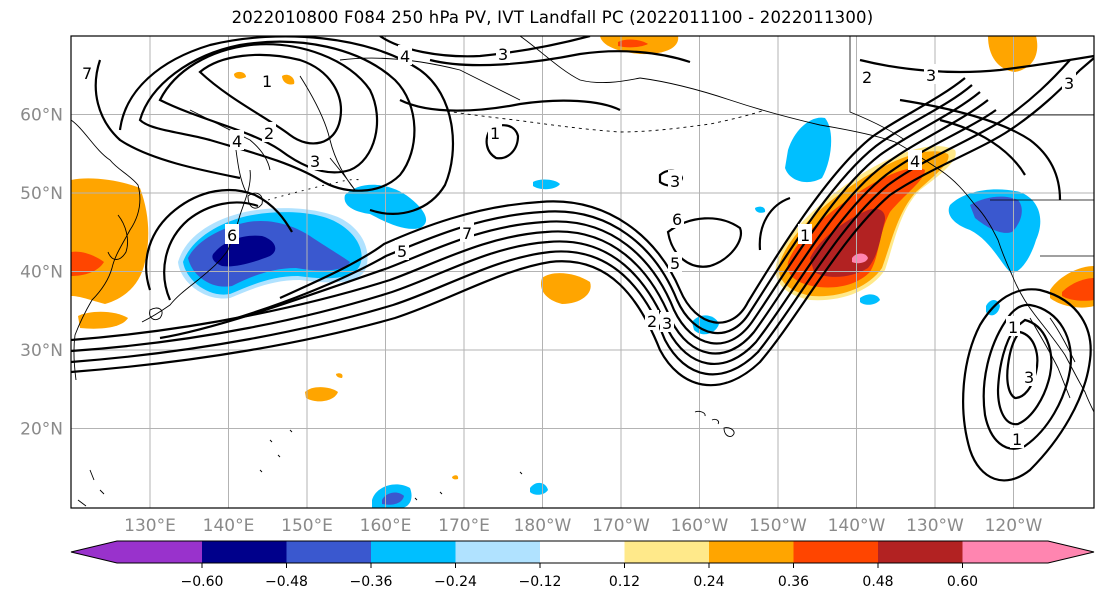  Describe the element at coordinates (41, 194) in the screenshot. I see `lat-label: 50°N` at that location.